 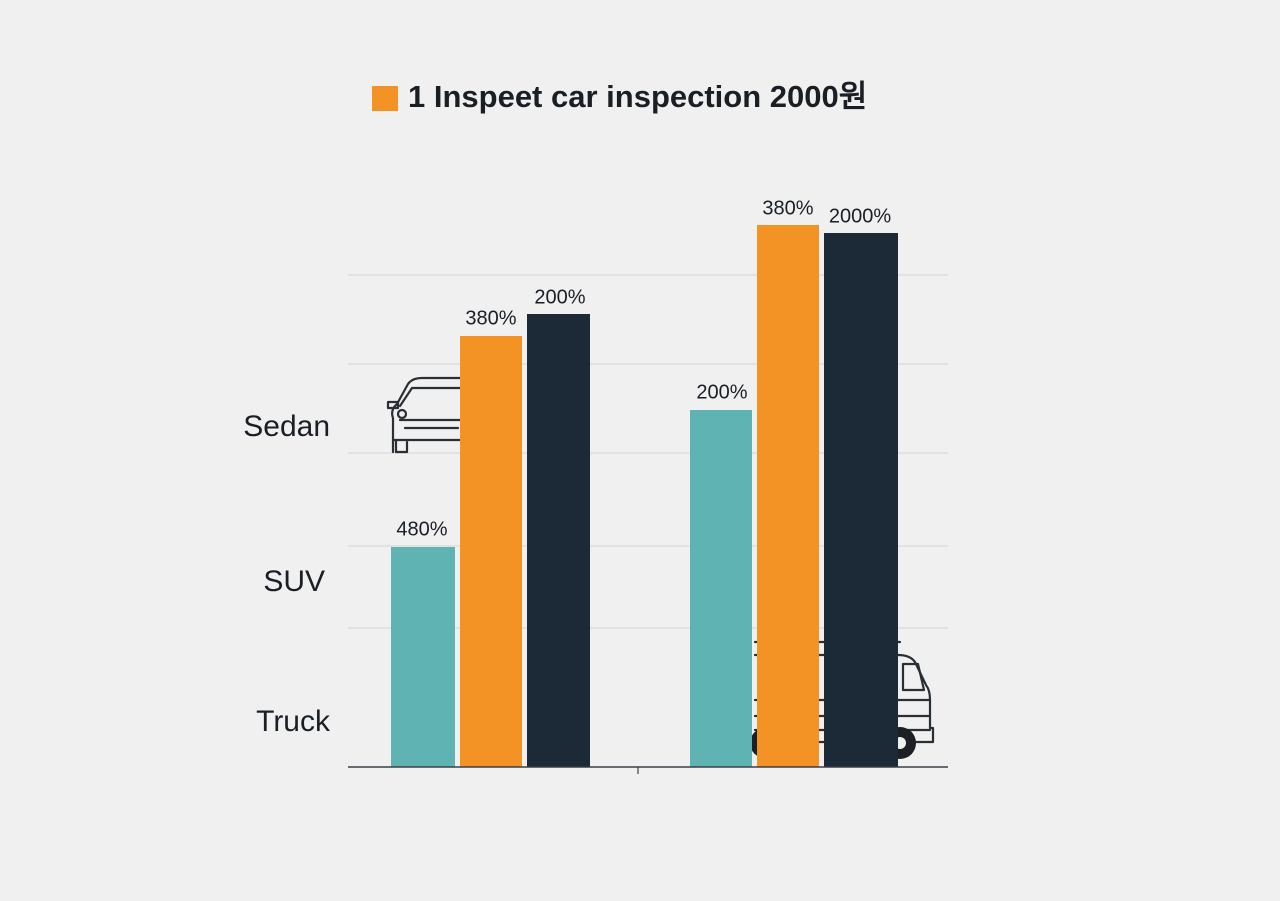 What do you see at coordinates (294, 581) in the screenshot?
I see `row-label: SUV` at bounding box center [294, 581].